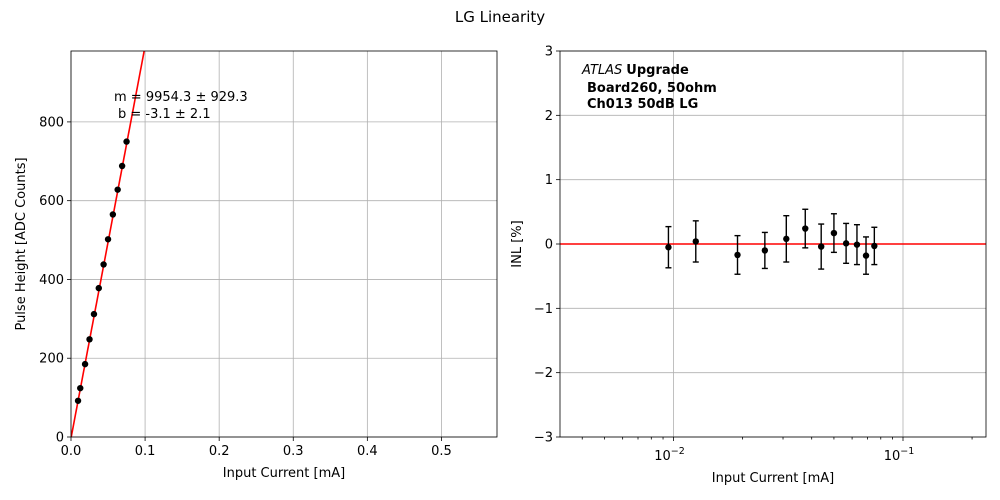 Image resolution: width=1000 pixels, height=500 pixels. What do you see at coordinates (293, 451) in the screenshot?
I see `left-x-tick-label: 0.3` at bounding box center [293, 451].